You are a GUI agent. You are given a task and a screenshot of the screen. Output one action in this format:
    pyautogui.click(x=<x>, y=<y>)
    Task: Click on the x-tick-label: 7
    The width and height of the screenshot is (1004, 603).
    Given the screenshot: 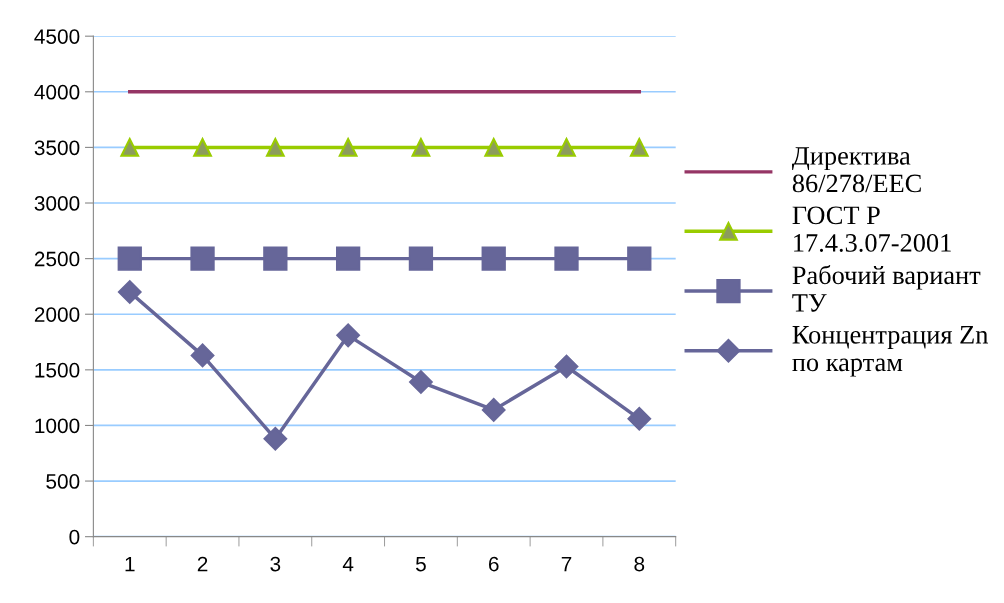 What is the action you would take?
    pyautogui.click(x=566, y=564)
    